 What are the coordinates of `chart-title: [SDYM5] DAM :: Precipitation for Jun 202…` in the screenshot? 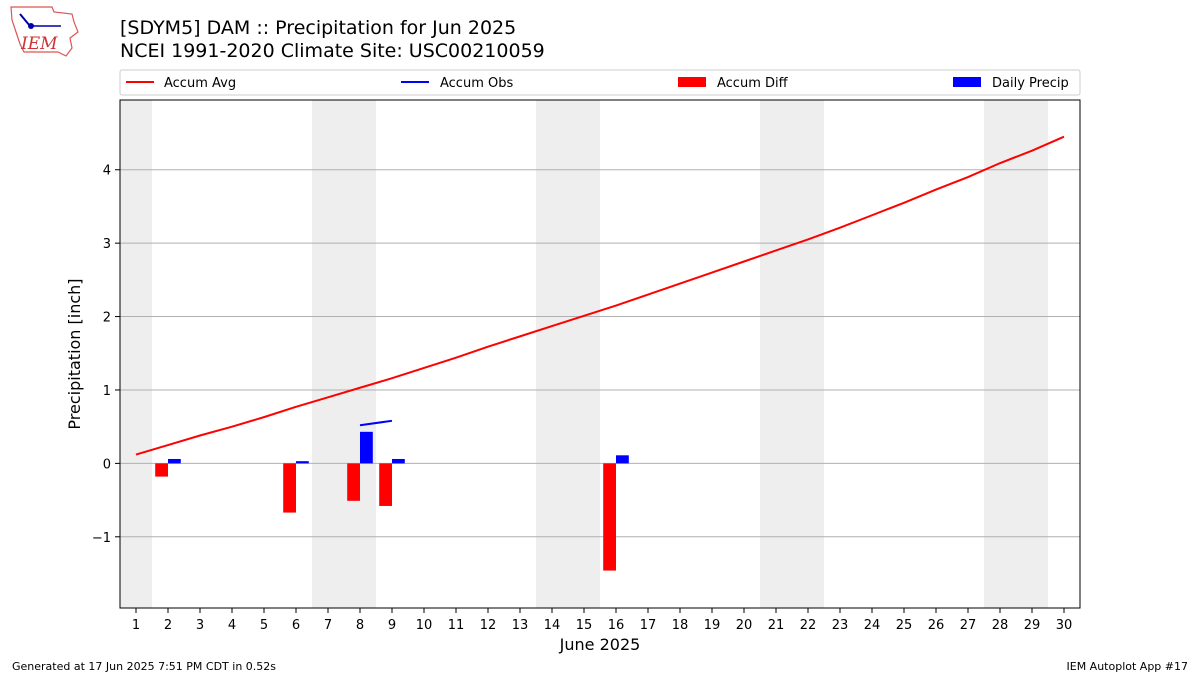 It's located at (318, 28).